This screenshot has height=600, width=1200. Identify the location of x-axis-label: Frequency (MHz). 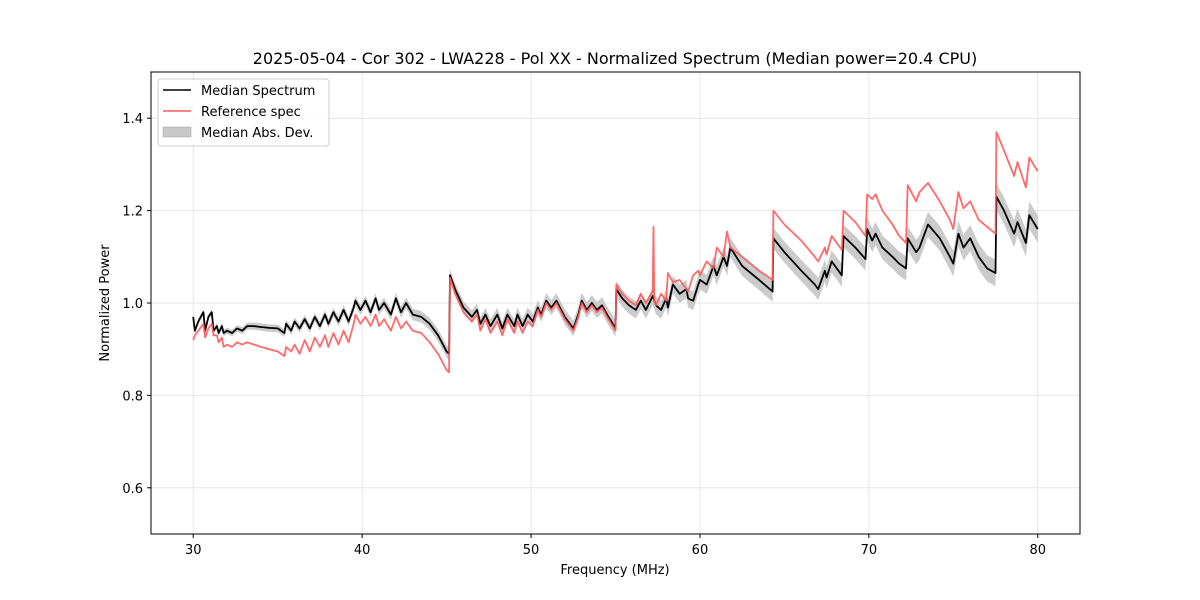
(614, 570).